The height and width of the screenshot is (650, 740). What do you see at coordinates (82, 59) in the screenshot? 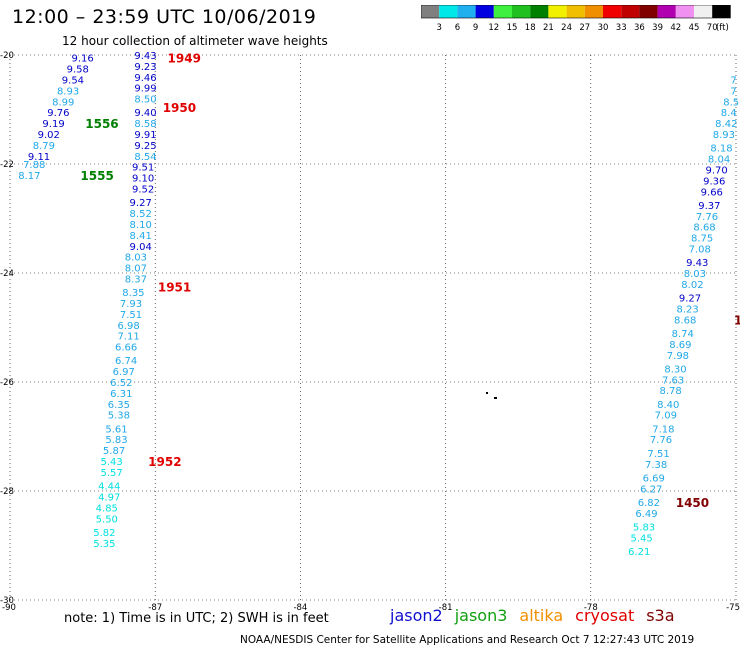
I see `swh-value-label: 9.16` at bounding box center [82, 59].